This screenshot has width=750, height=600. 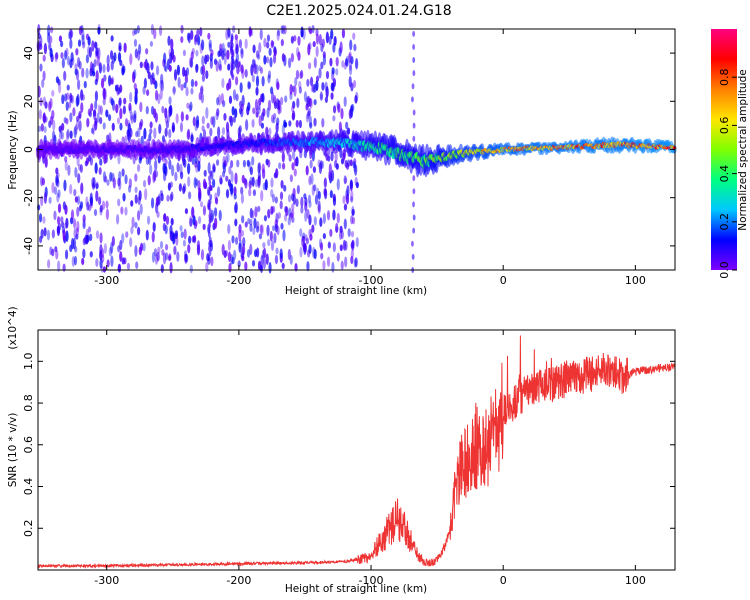 I want to click on y-tick-label: 40, so click(x=28, y=53).